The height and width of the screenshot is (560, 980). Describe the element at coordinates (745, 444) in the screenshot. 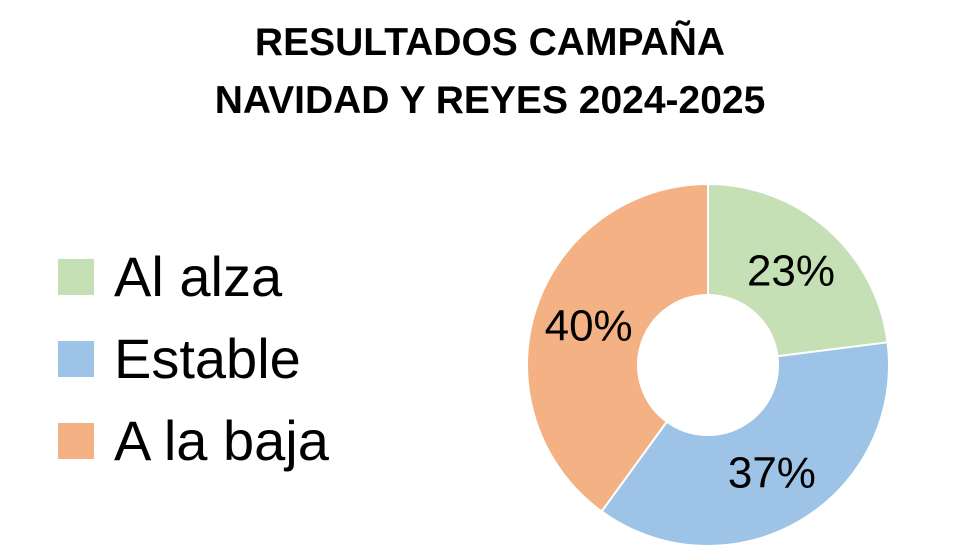

I see `slice-estable` at that location.